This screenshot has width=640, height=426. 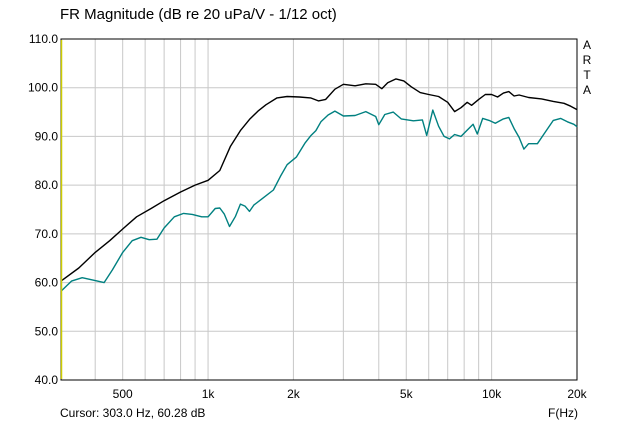 I want to click on chart-title: FR Magnitude (dB re 20 uPa/V - 1/12 oct), so click(x=198, y=14).